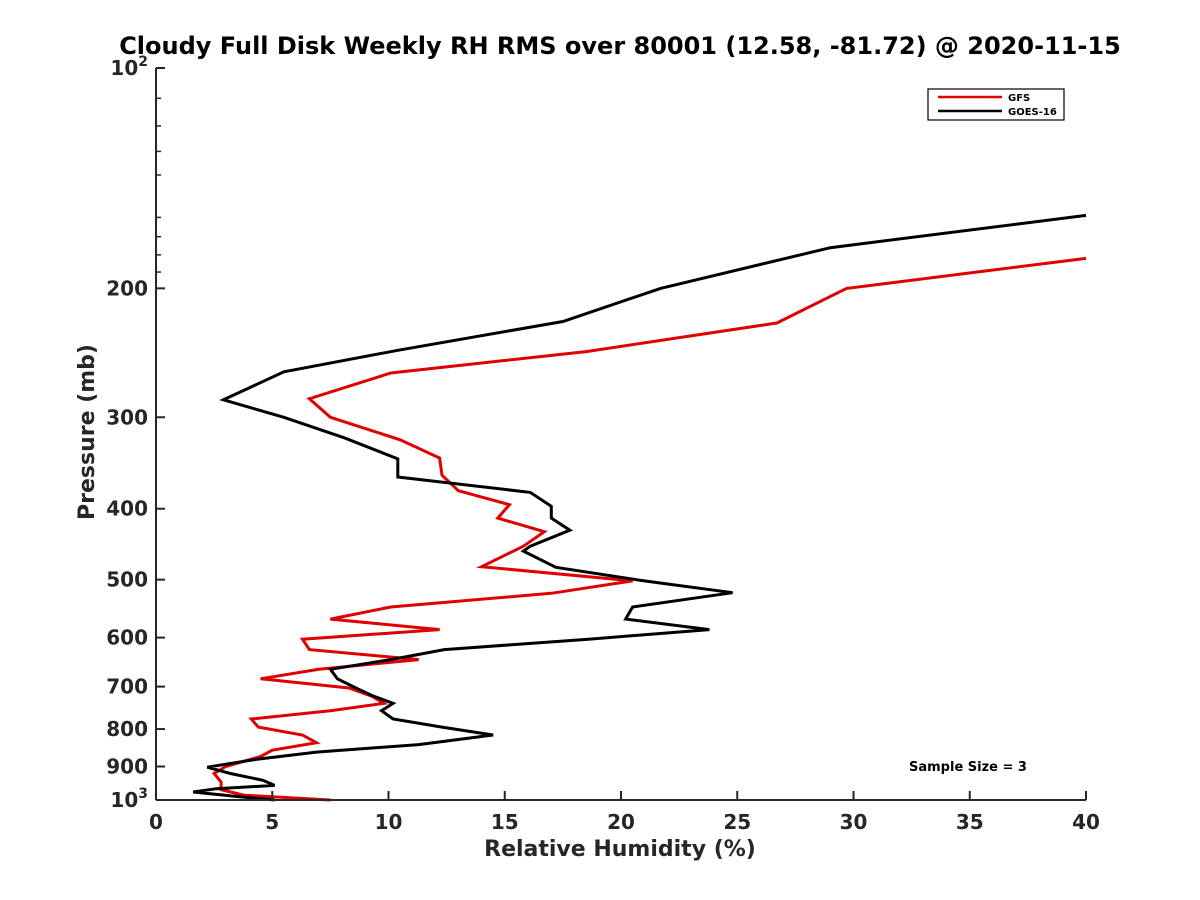 Image resolution: width=1200 pixels, height=900 pixels. I want to click on y-tick-label: 700, so click(127, 687).